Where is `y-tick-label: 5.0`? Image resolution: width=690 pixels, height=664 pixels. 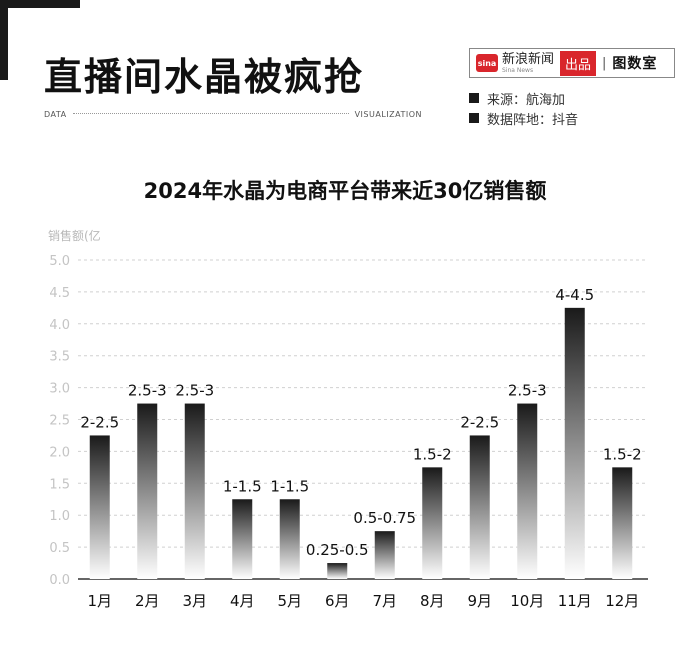 y-tick-label: 5.0 is located at coordinates (59, 261).